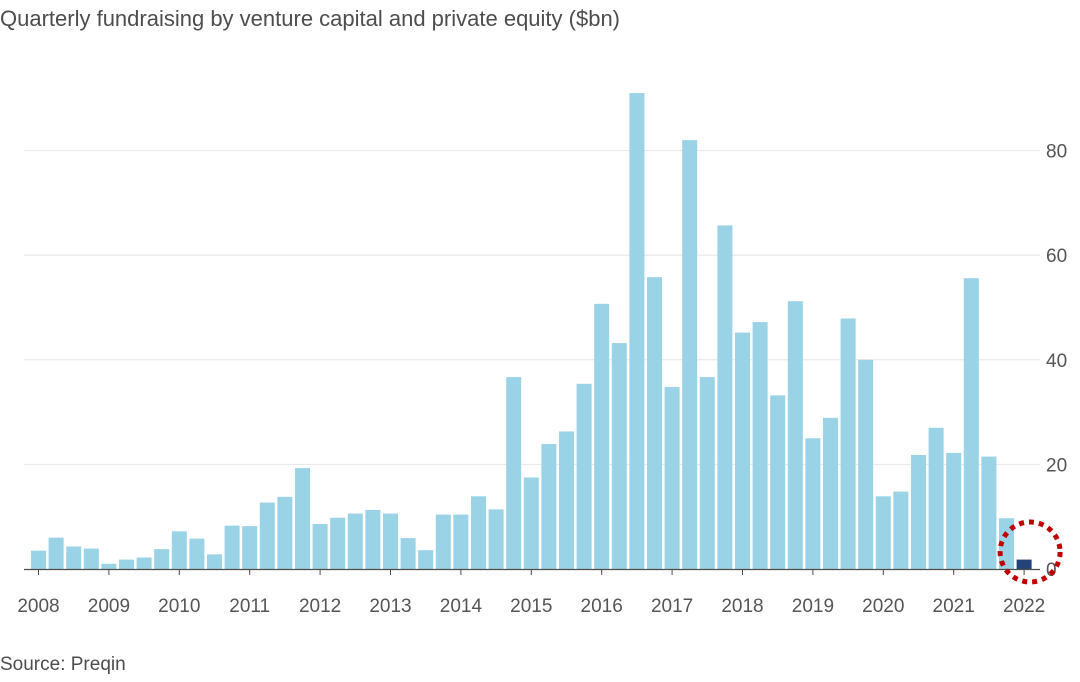 This screenshot has height=682, width=1080. Describe the element at coordinates (672, 477) in the screenshot. I see `bar-2017-q1` at that location.